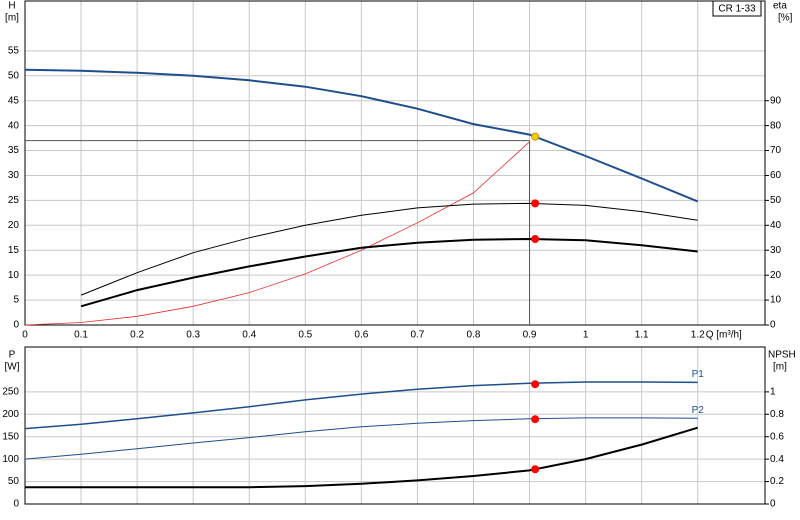 This screenshot has width=800, height=520. Describe the element at coordinates (777, 481) in the screenshot. I see `y2-tick-label: 0.2` at that location.